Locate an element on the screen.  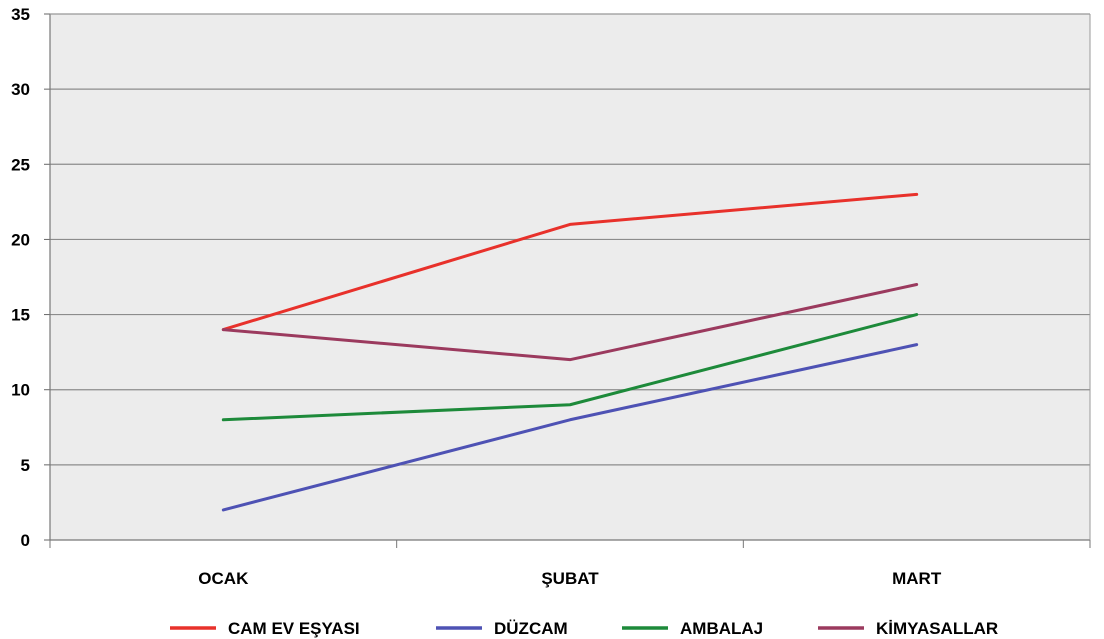
y-tick-label: 0 is located at coordinates (25, 540).